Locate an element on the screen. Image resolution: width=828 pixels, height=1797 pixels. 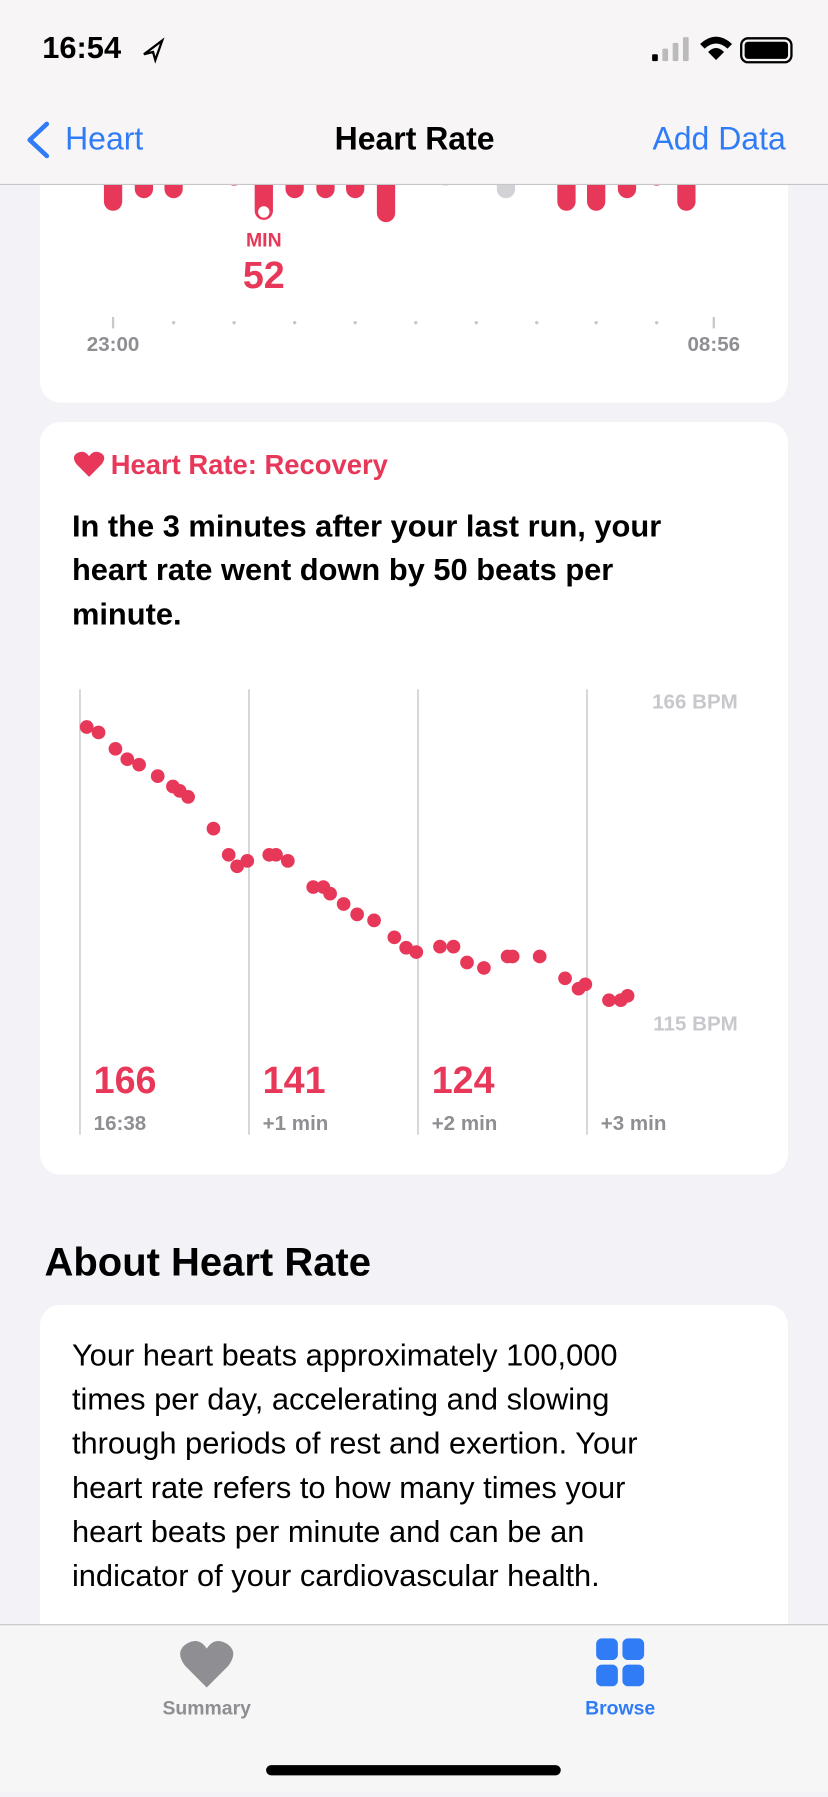
heart-icon is located at coordinates (89, 464).